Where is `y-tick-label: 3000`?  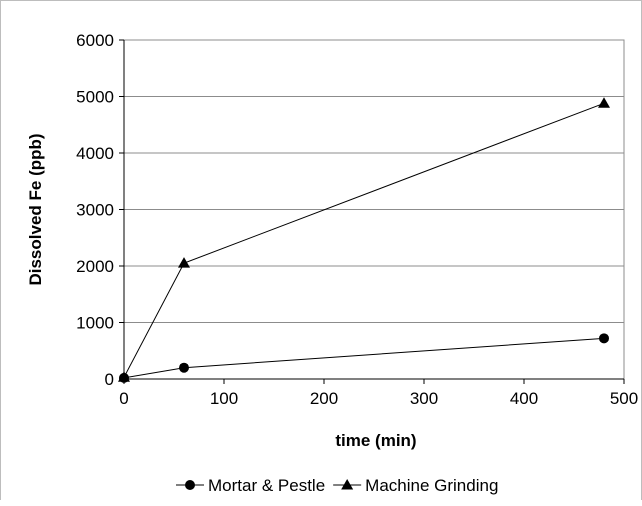
y-tick-label: 3000 is located at coordinates (95, 210).